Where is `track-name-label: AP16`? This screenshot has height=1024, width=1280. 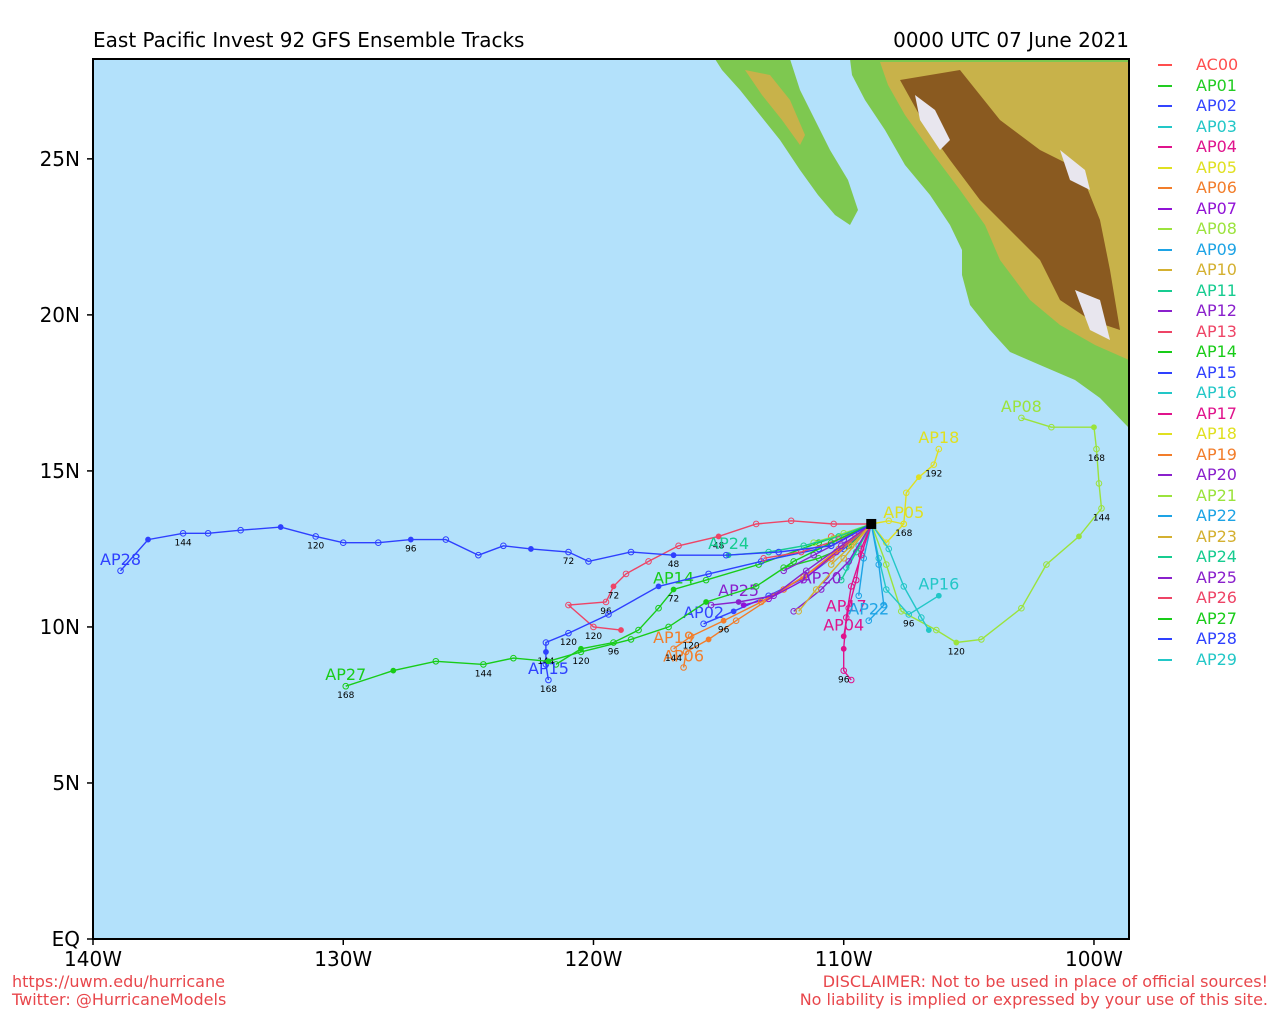 track-name-label: AP16 is located at coordinates (938, 584).